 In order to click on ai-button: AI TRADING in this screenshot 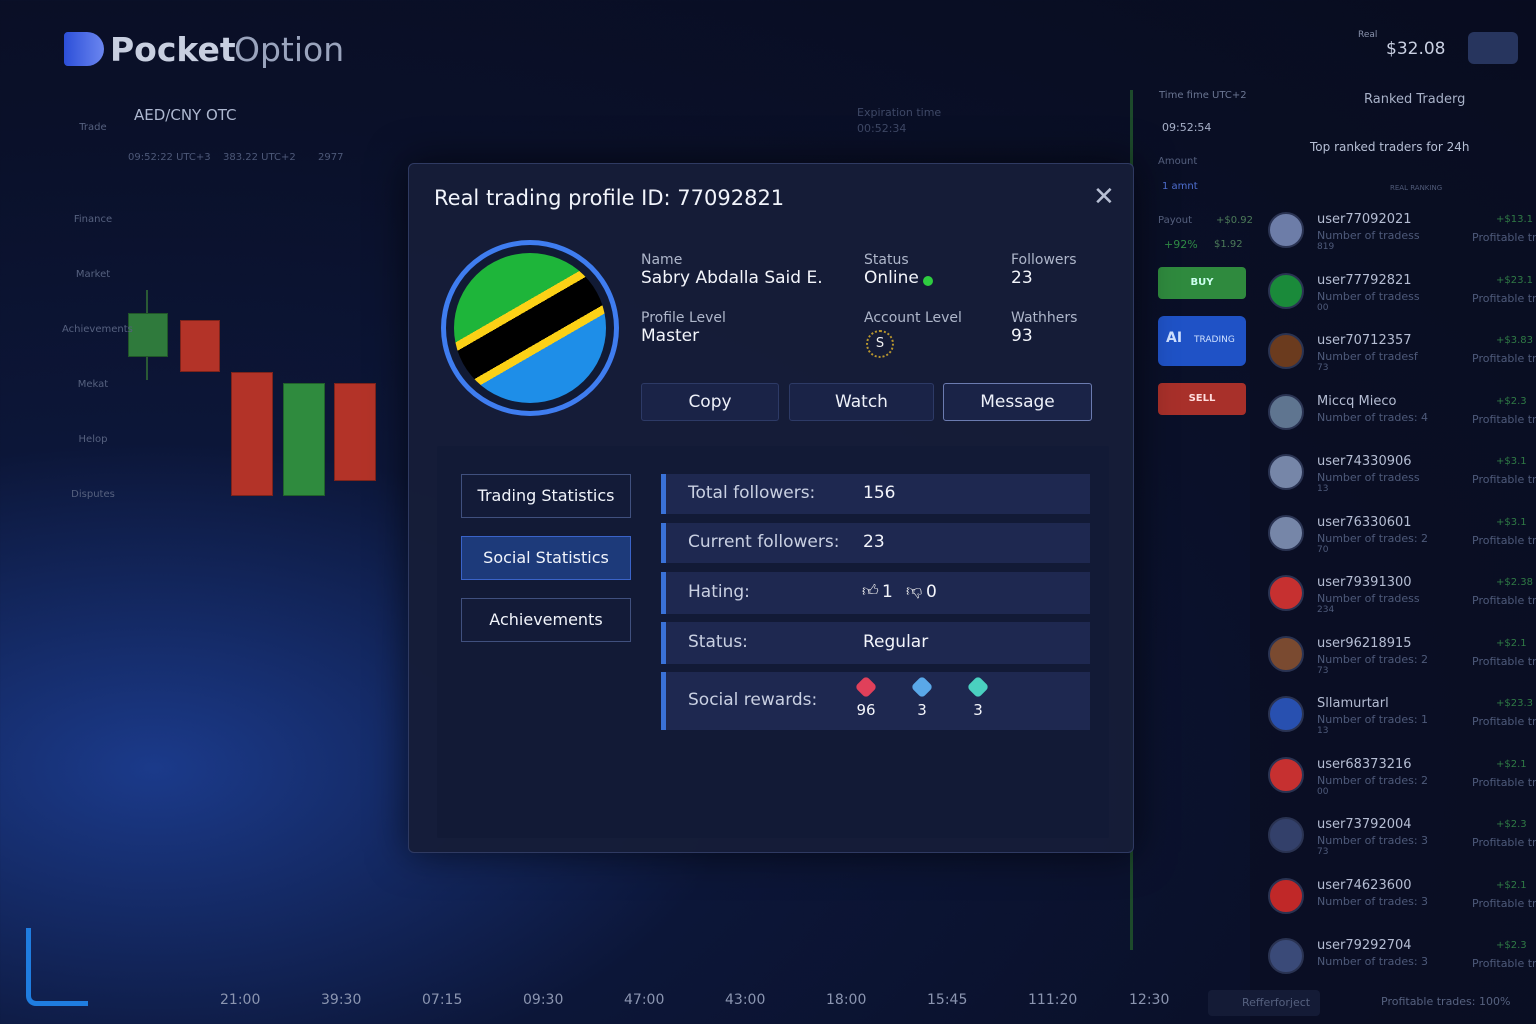, I will do `click(1202, 341)`.